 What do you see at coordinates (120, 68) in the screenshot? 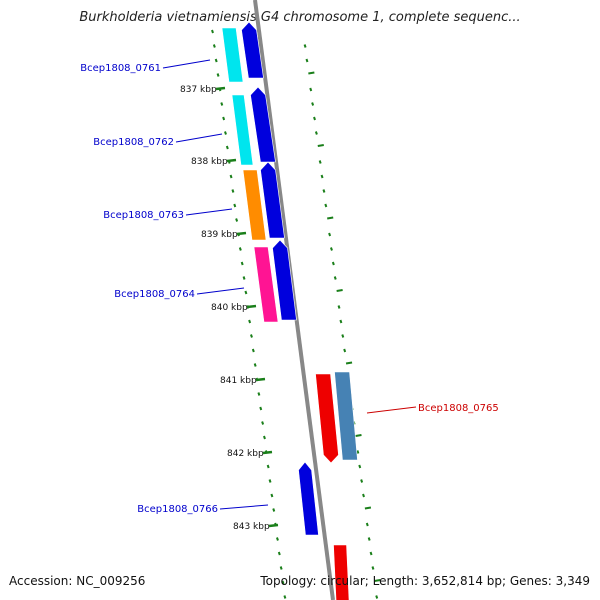
I see `gene-label-Bcep1808_0761: Bcep1808_0761` at bounding box center [120, 68].